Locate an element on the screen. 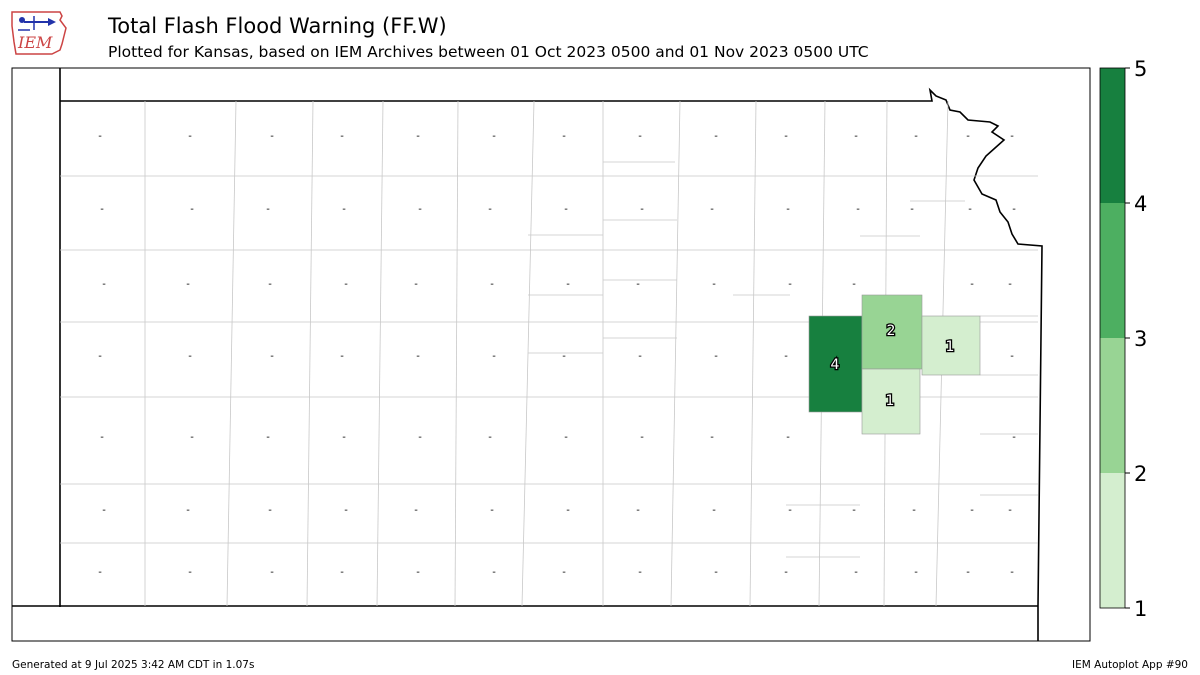  legend-tick-label: 2 is located at coordinates (1140, 474).